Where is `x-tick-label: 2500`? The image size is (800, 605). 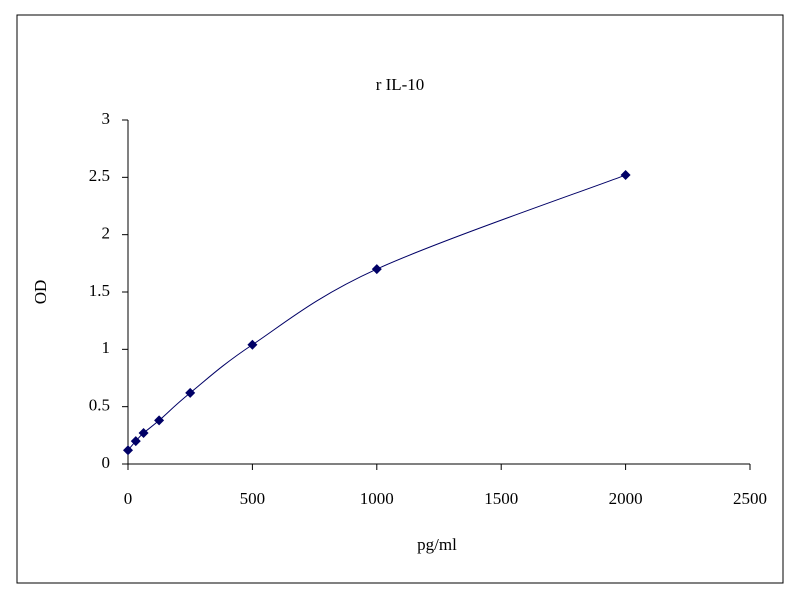
x-tick-label: 2500 is located at coordinates (750, 498).